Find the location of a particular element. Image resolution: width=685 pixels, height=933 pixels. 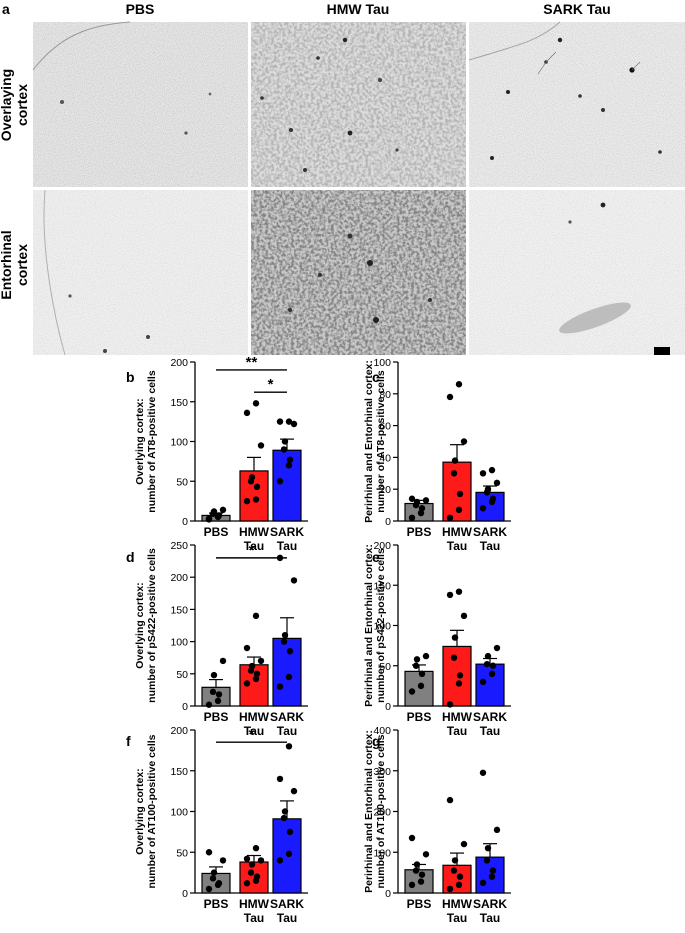

row-label-line: cortex is located at coordinates (22, 265).